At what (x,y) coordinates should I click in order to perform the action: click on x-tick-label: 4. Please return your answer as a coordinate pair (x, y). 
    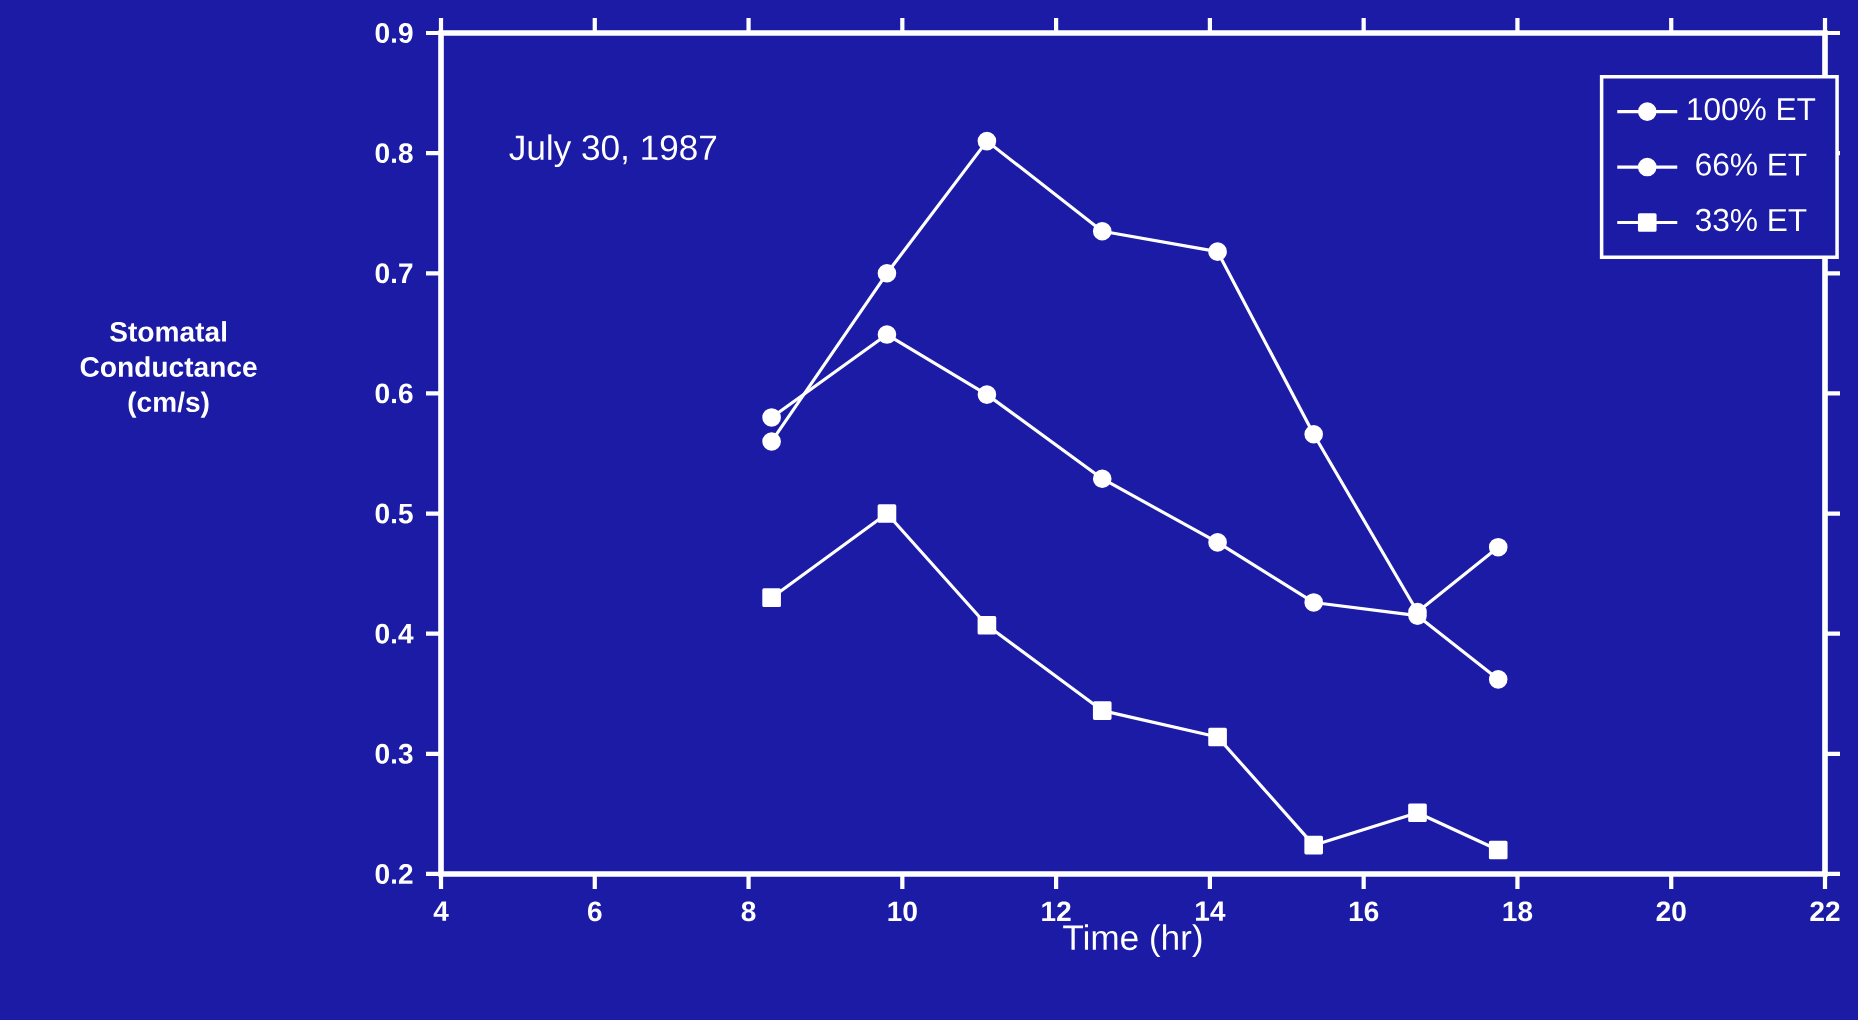
    Looking at the image, I should click on (441, 911).